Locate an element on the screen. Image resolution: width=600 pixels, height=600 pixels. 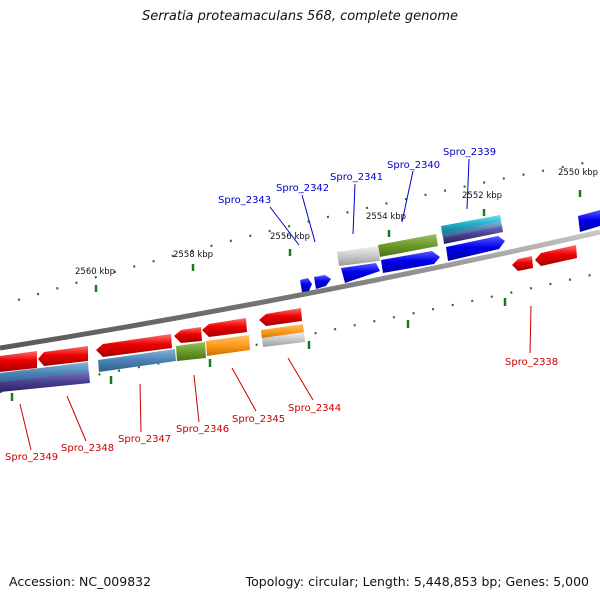
gene-label-spro-2349: Spro_2349 is located at coordinates (31, 457).